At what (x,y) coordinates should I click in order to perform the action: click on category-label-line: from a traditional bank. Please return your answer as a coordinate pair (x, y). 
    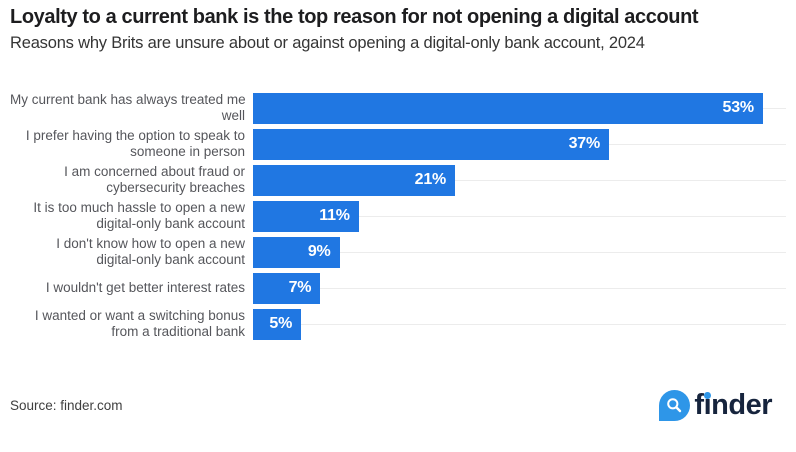
    Looking at the image, I should click on (178, 331).